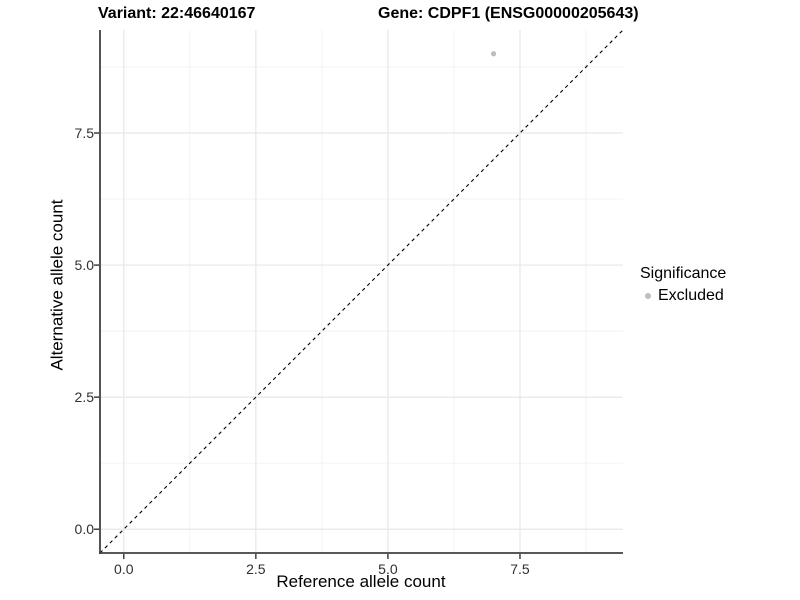  What do you see at coordinates (124, 569) in the screenshot?
I see `x-tick-label: 0.0` at bounding box center [124, 569].